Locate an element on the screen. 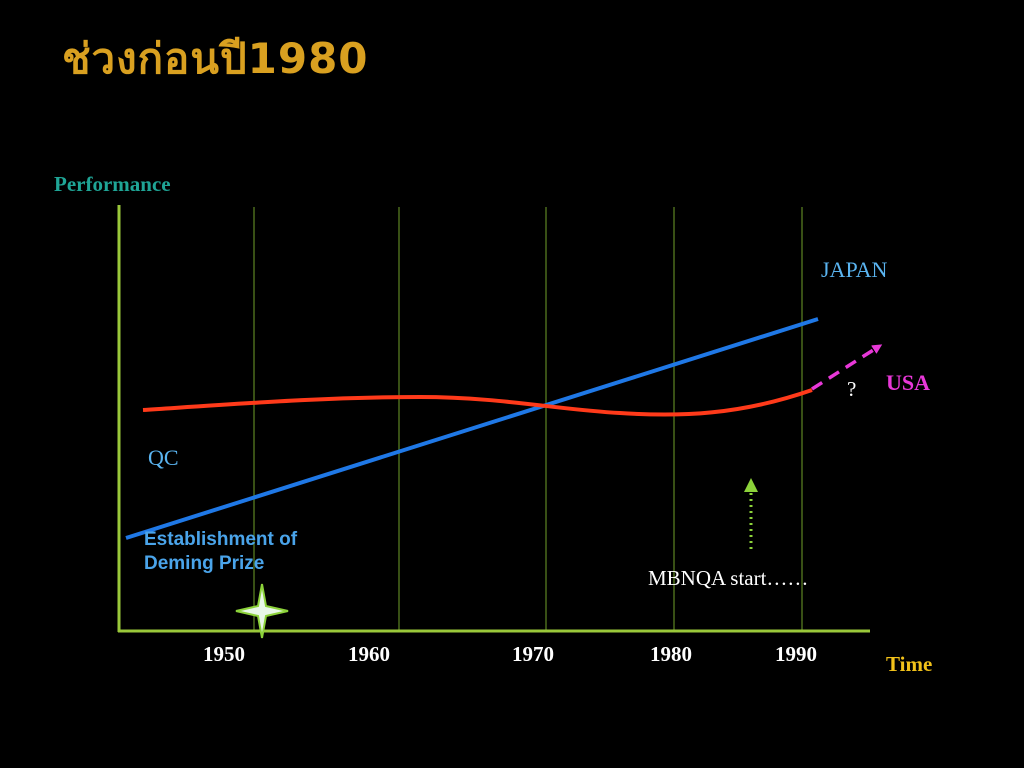 Image resolution: width=1024 pixels, height=768 pixels. series-usa-line is located at coordinates (477, 402).